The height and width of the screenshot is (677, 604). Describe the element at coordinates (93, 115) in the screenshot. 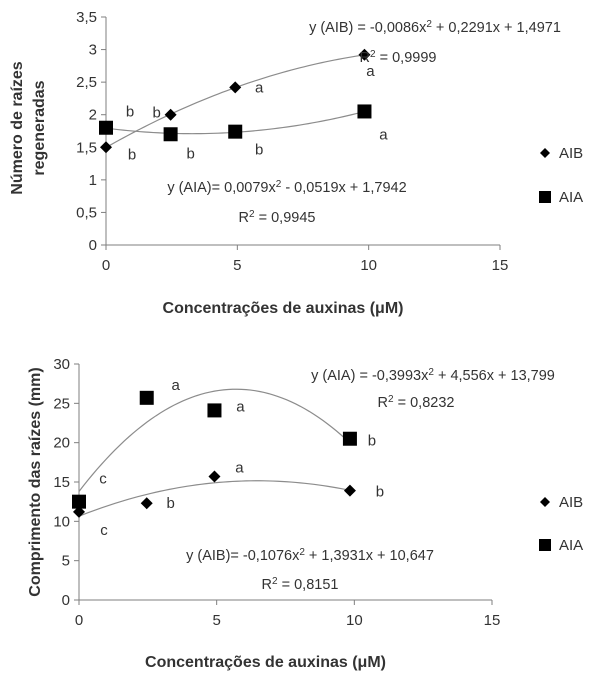

I see `y-tick-label: 2` at that location.